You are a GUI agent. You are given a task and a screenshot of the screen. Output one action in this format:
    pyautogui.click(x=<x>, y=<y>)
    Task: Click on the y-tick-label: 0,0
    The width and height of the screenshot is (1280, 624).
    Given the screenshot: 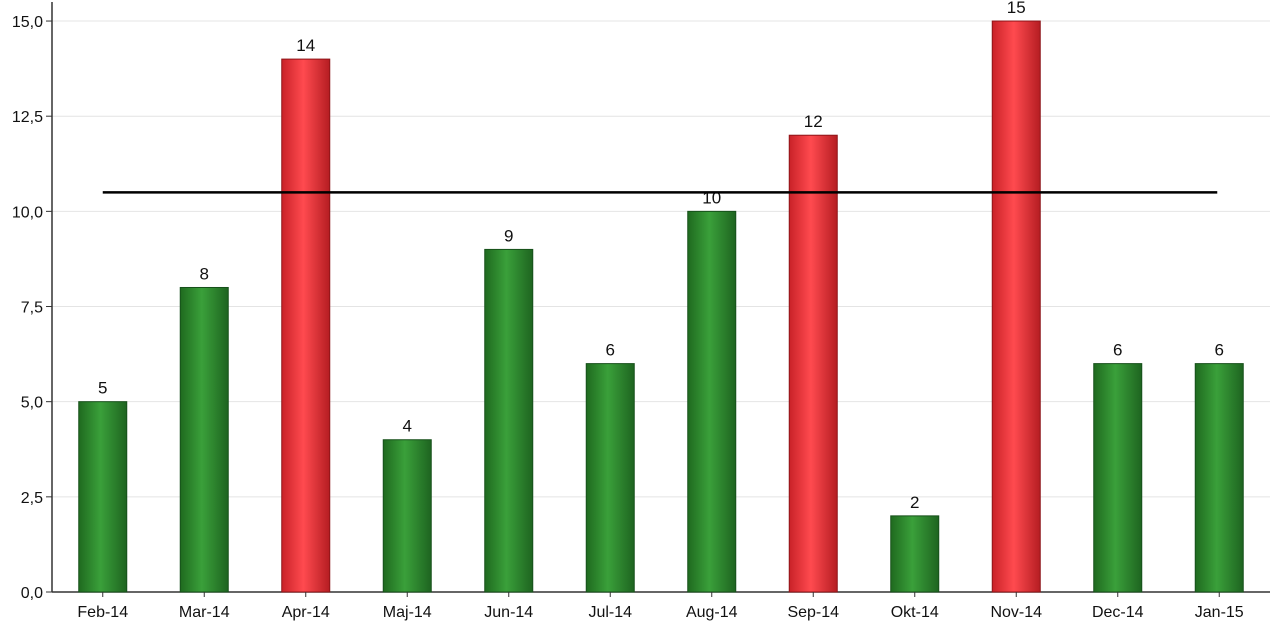 What is the action you would take?
    pyautogui.click(x=32, y=593)
    